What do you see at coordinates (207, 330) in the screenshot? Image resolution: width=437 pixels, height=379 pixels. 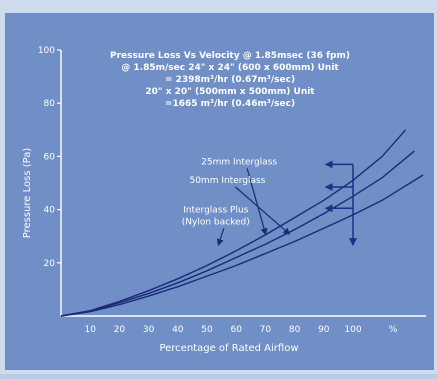 I see `x-tick-label: 50` at bounding box center [207, 330].